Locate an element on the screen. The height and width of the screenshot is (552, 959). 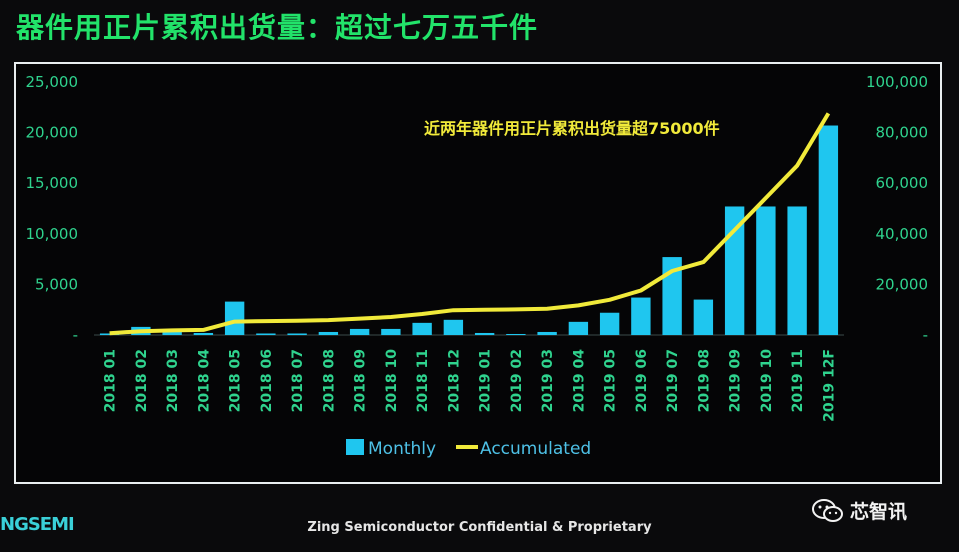
x-tick-label: 2018 06 is located at coordinates (267, 380).